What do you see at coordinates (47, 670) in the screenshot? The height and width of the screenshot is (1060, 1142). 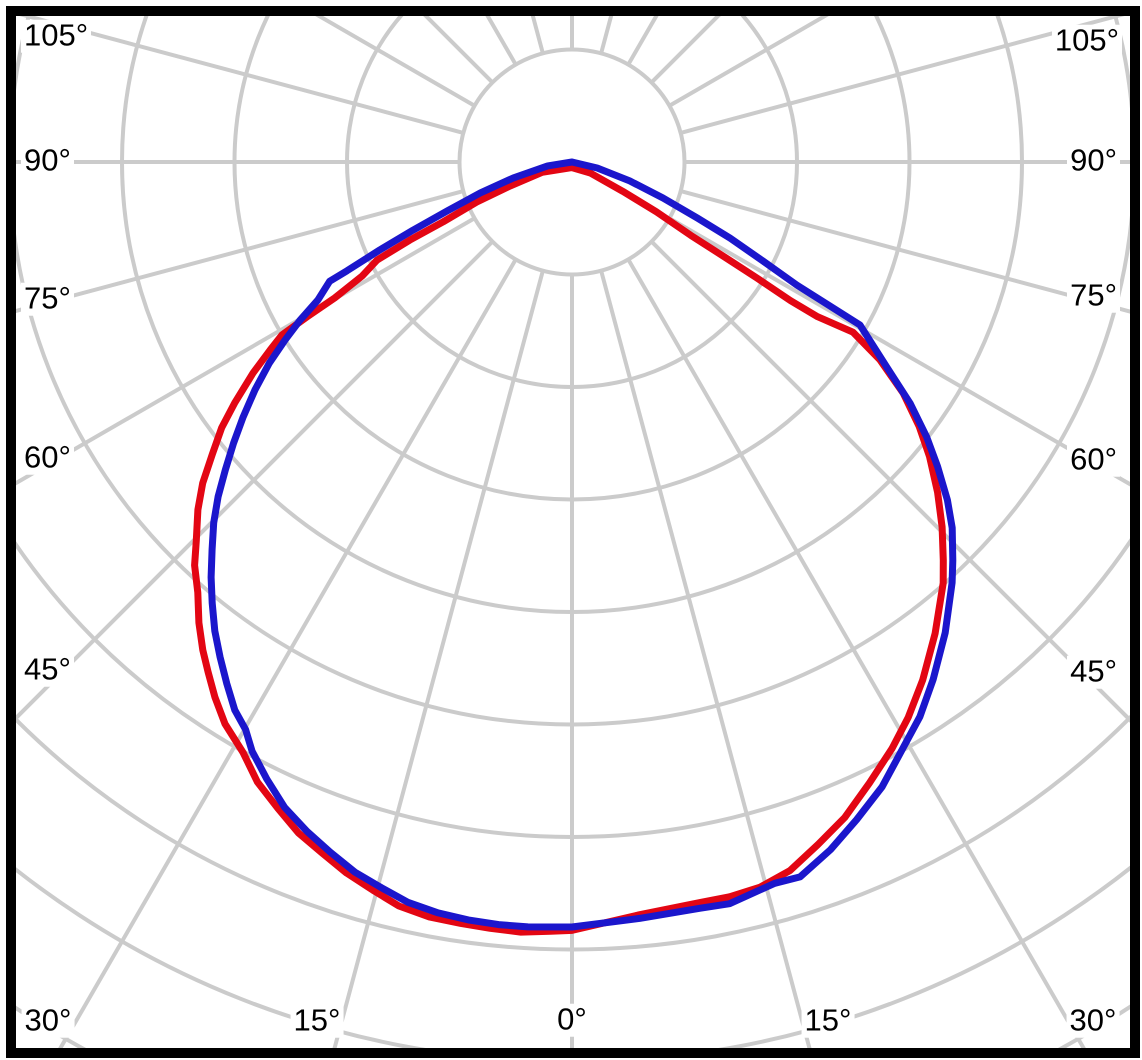 I see `angle-label-left-45: 45°` at bounding box center [47, 670].